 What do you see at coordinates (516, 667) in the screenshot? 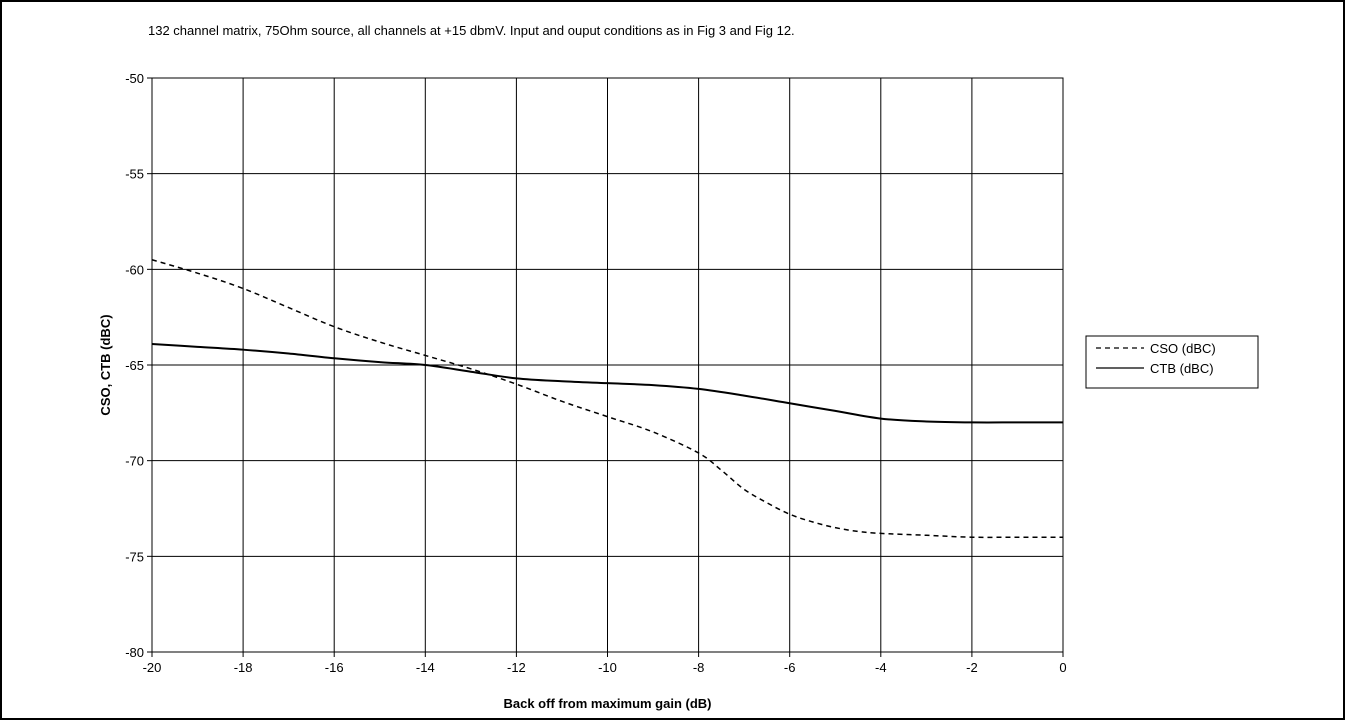
I see `x-tick-label: -12` at bounding box center [516, 667].